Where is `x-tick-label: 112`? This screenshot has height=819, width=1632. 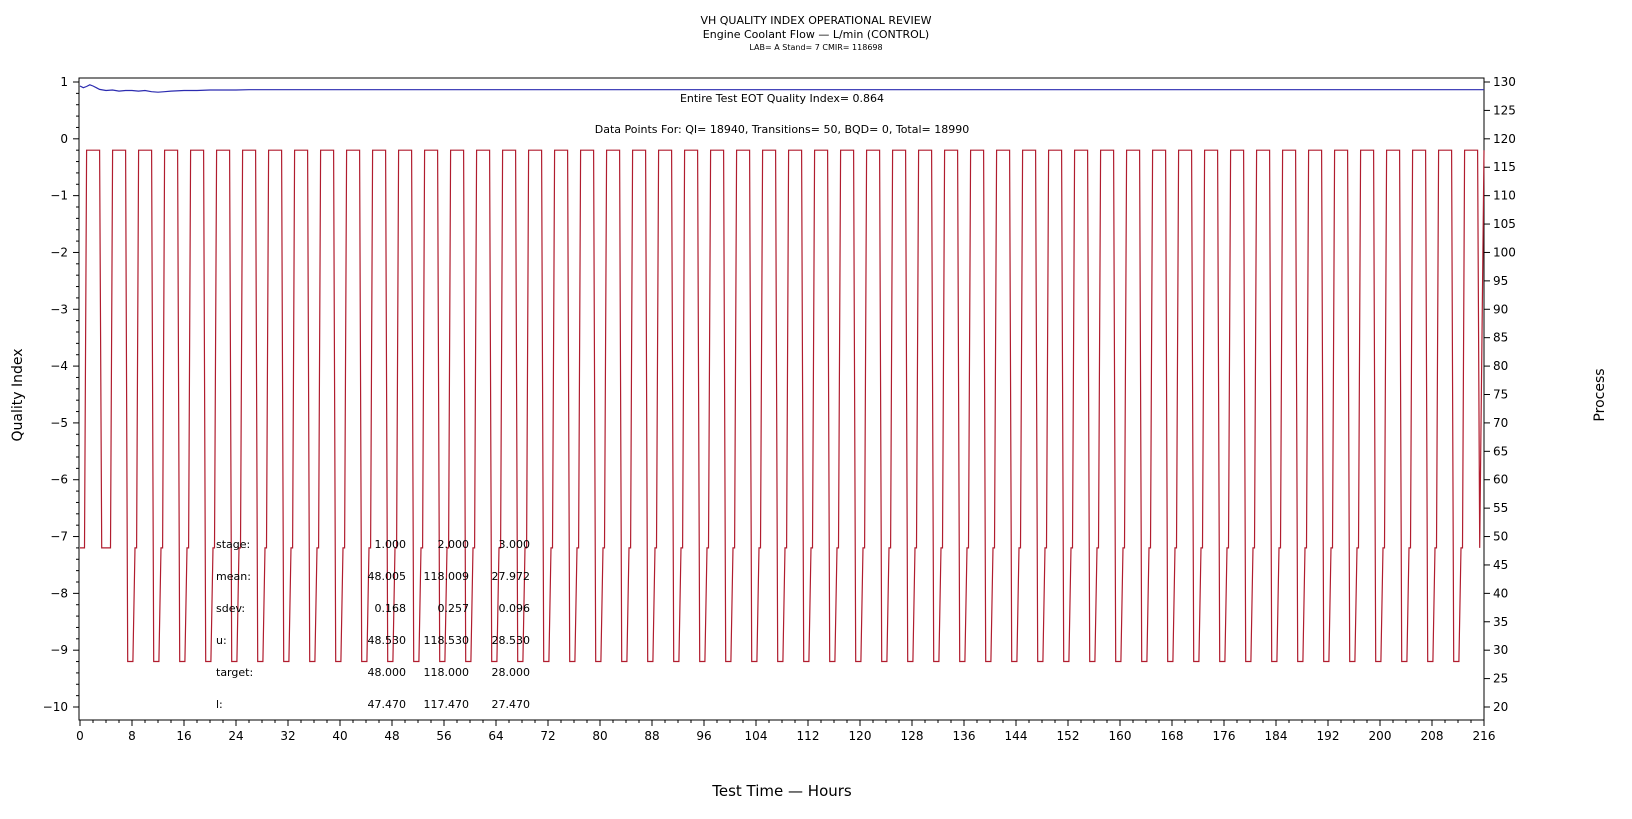
x-tick-label: 112 is located at coordinates (808, 736).